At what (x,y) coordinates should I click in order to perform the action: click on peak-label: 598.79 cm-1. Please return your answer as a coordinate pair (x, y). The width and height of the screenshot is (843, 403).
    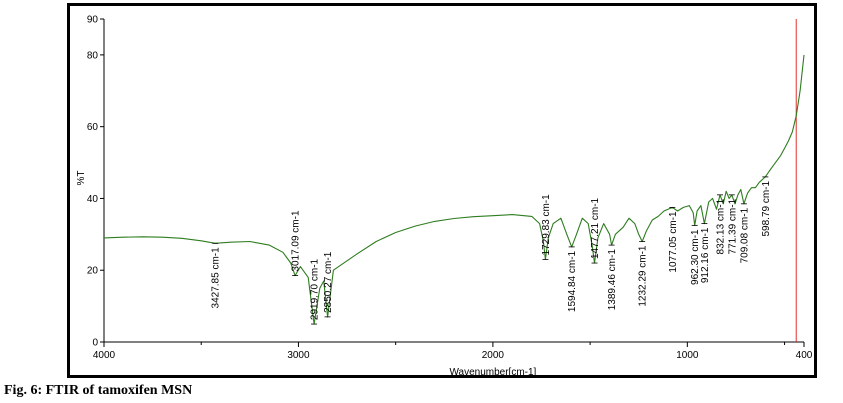
    Looking at the image, I should click on (766, 208).